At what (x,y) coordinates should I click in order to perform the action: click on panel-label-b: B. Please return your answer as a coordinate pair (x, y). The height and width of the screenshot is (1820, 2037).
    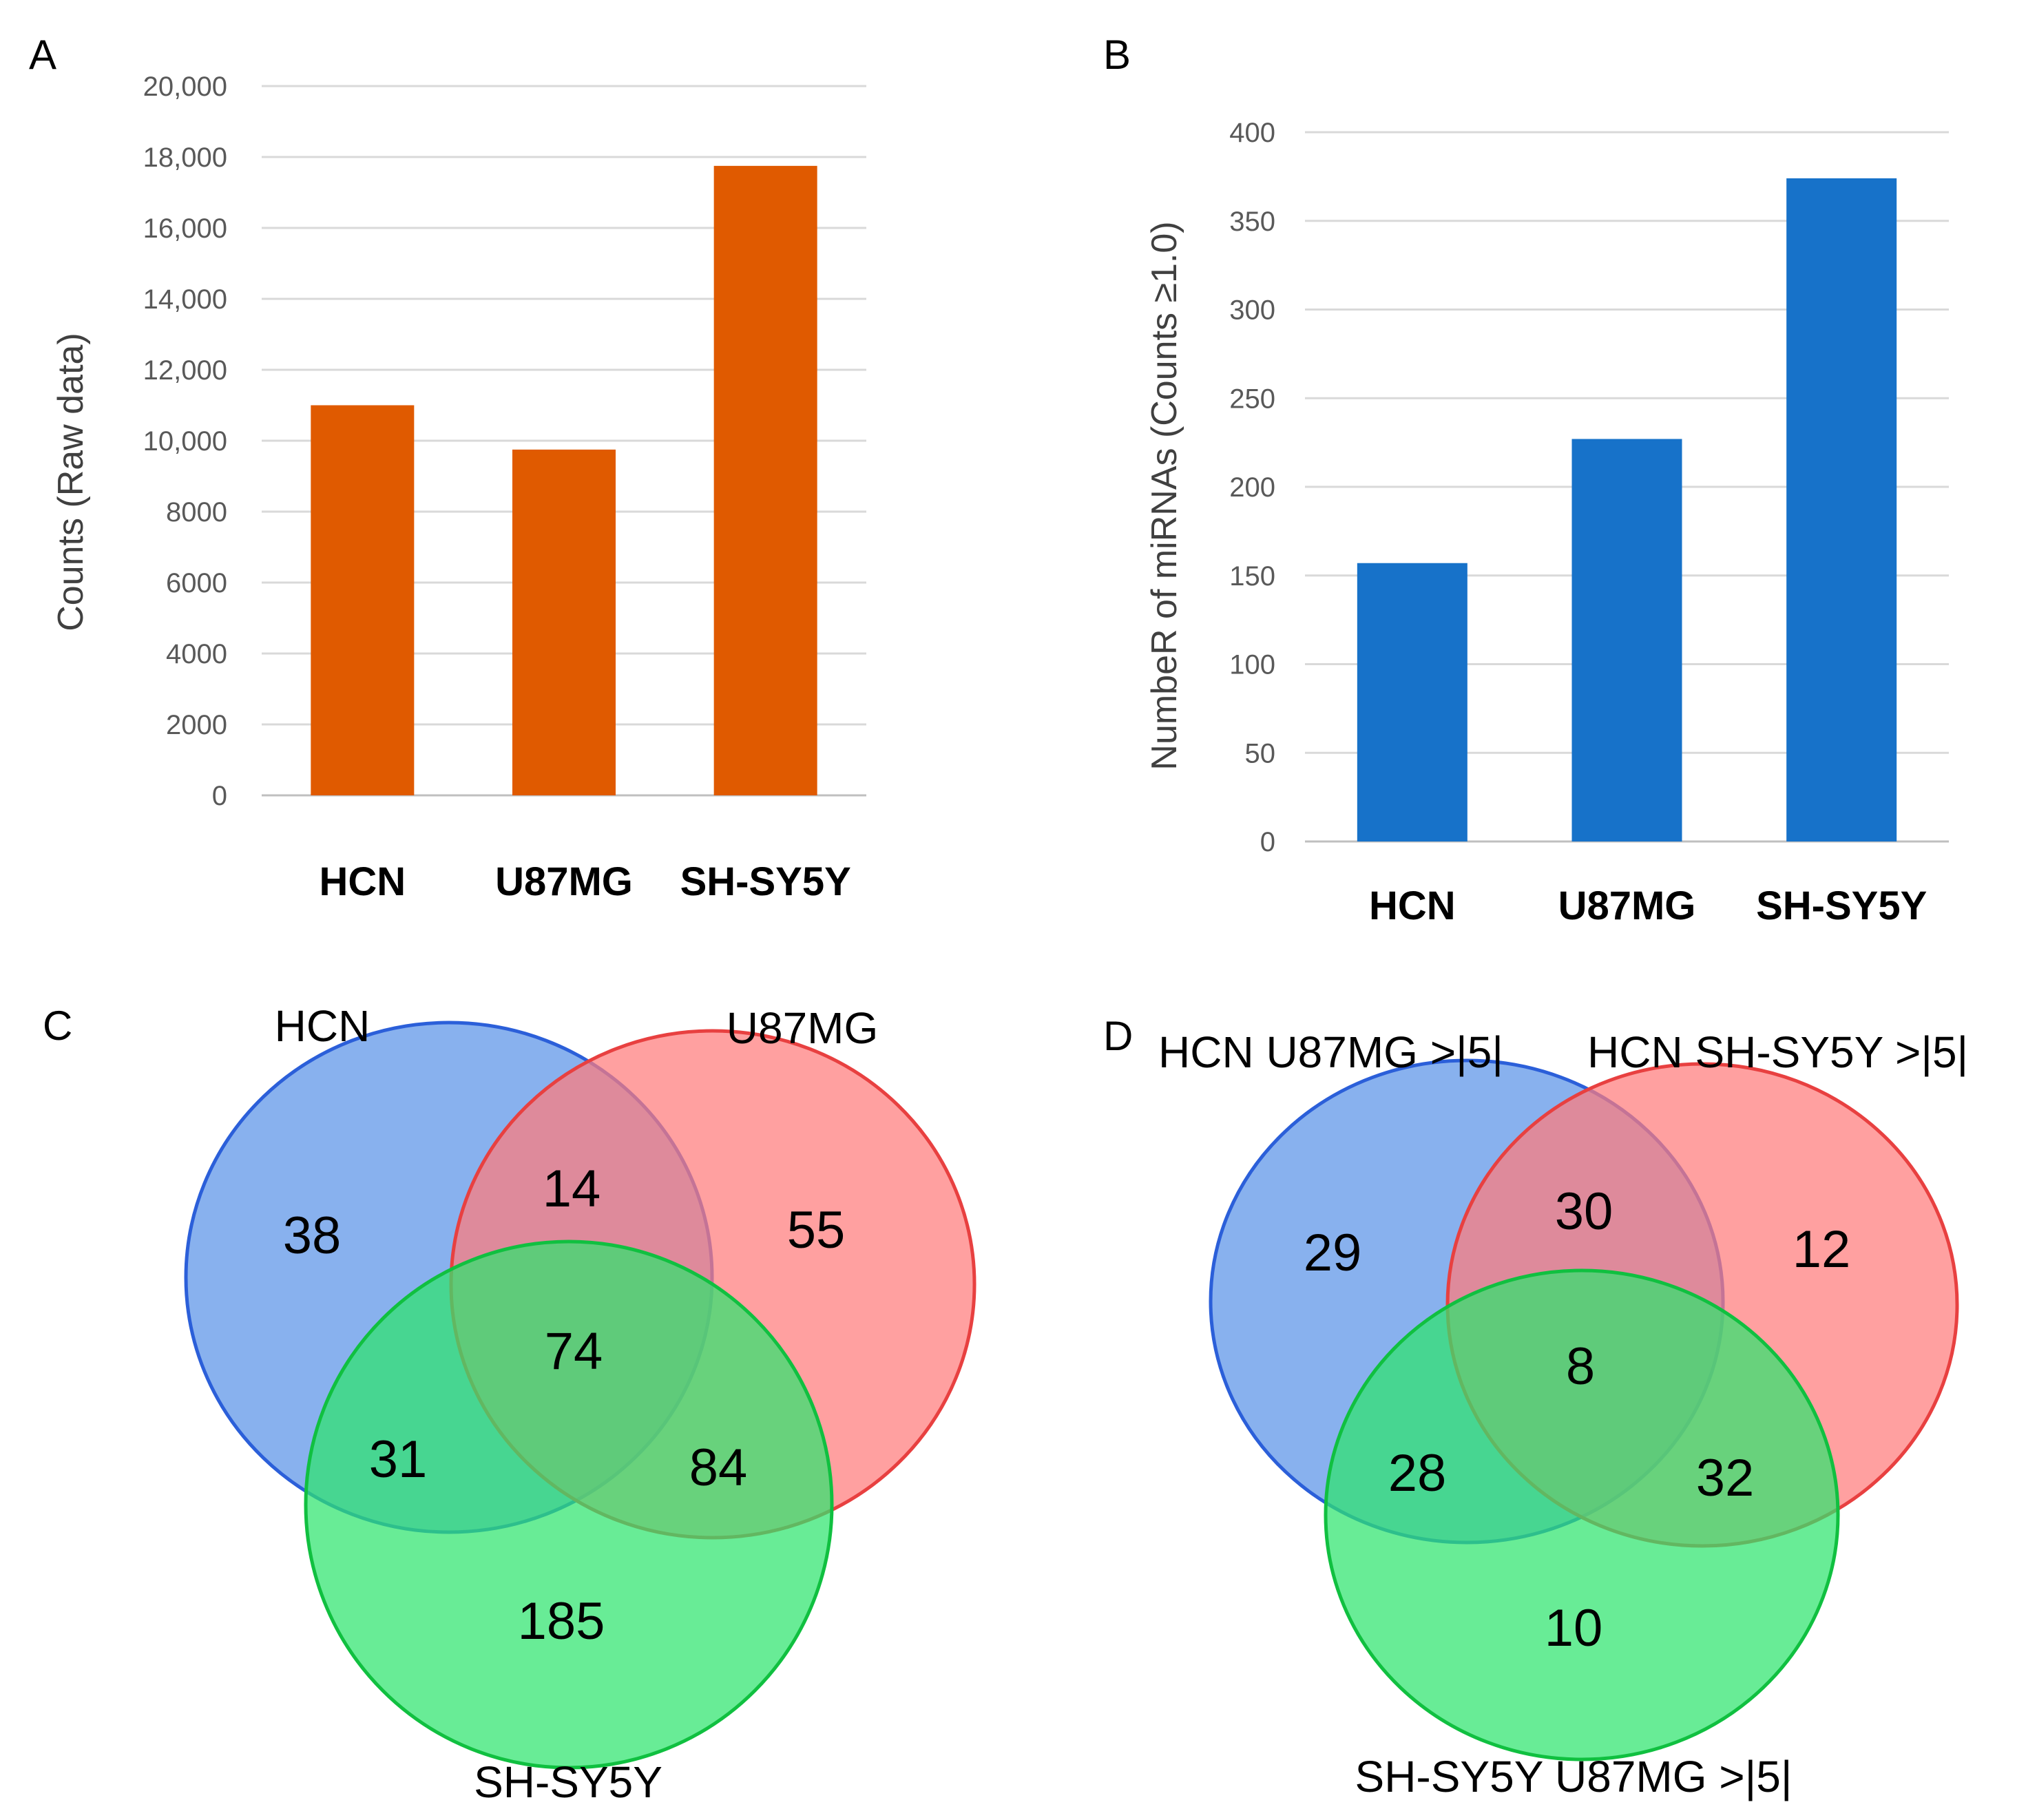
    Looking at the image, I should click on (1117, 55).